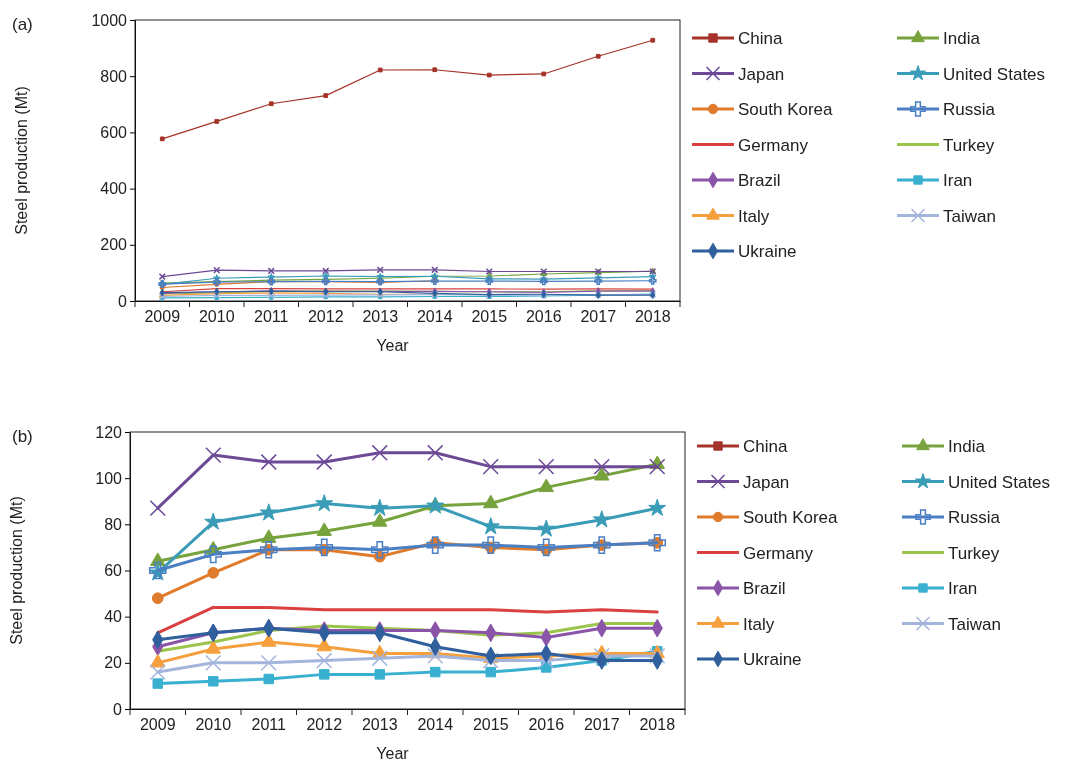  I want to click on y-tick-label: 600, so click(114, 133).